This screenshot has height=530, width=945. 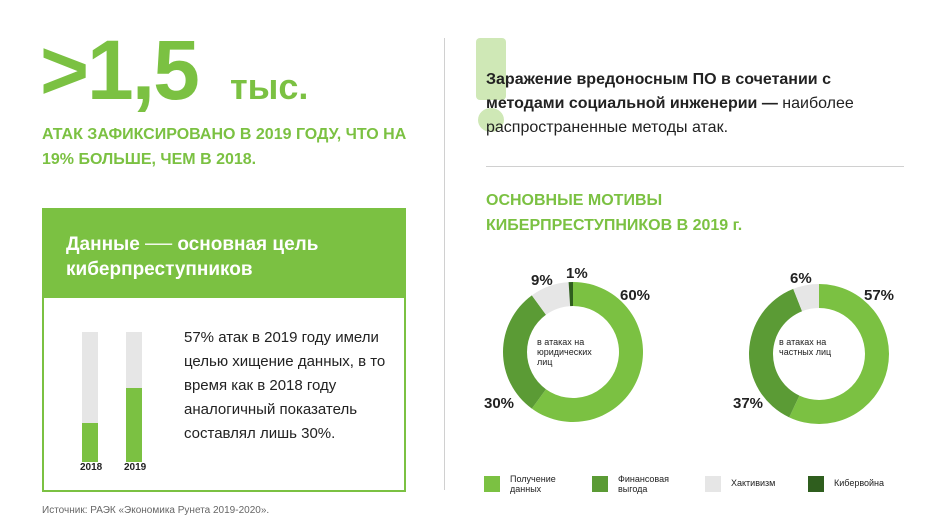 What do you see at coordinates (695, 166) in the screenshot?
I see `horizontal-divider` at bounding box center [695, 166].